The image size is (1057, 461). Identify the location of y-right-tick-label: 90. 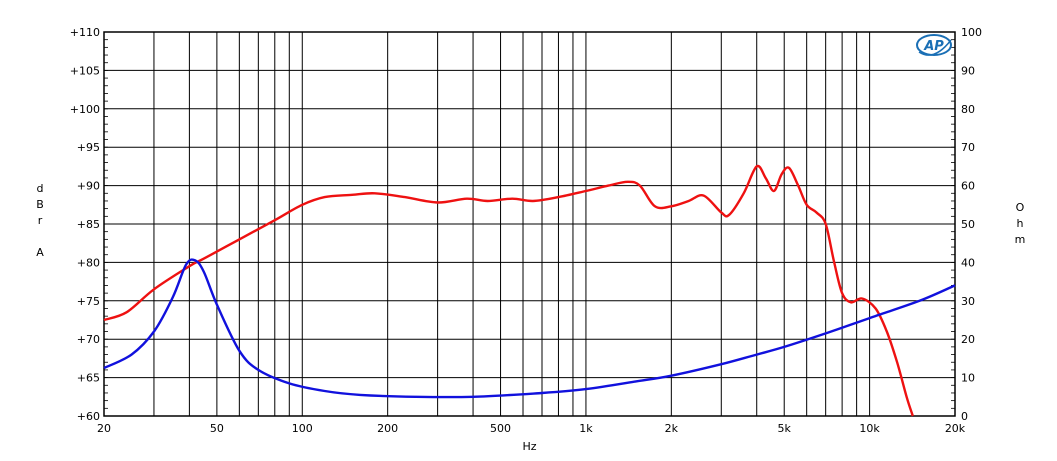
(968, 70).